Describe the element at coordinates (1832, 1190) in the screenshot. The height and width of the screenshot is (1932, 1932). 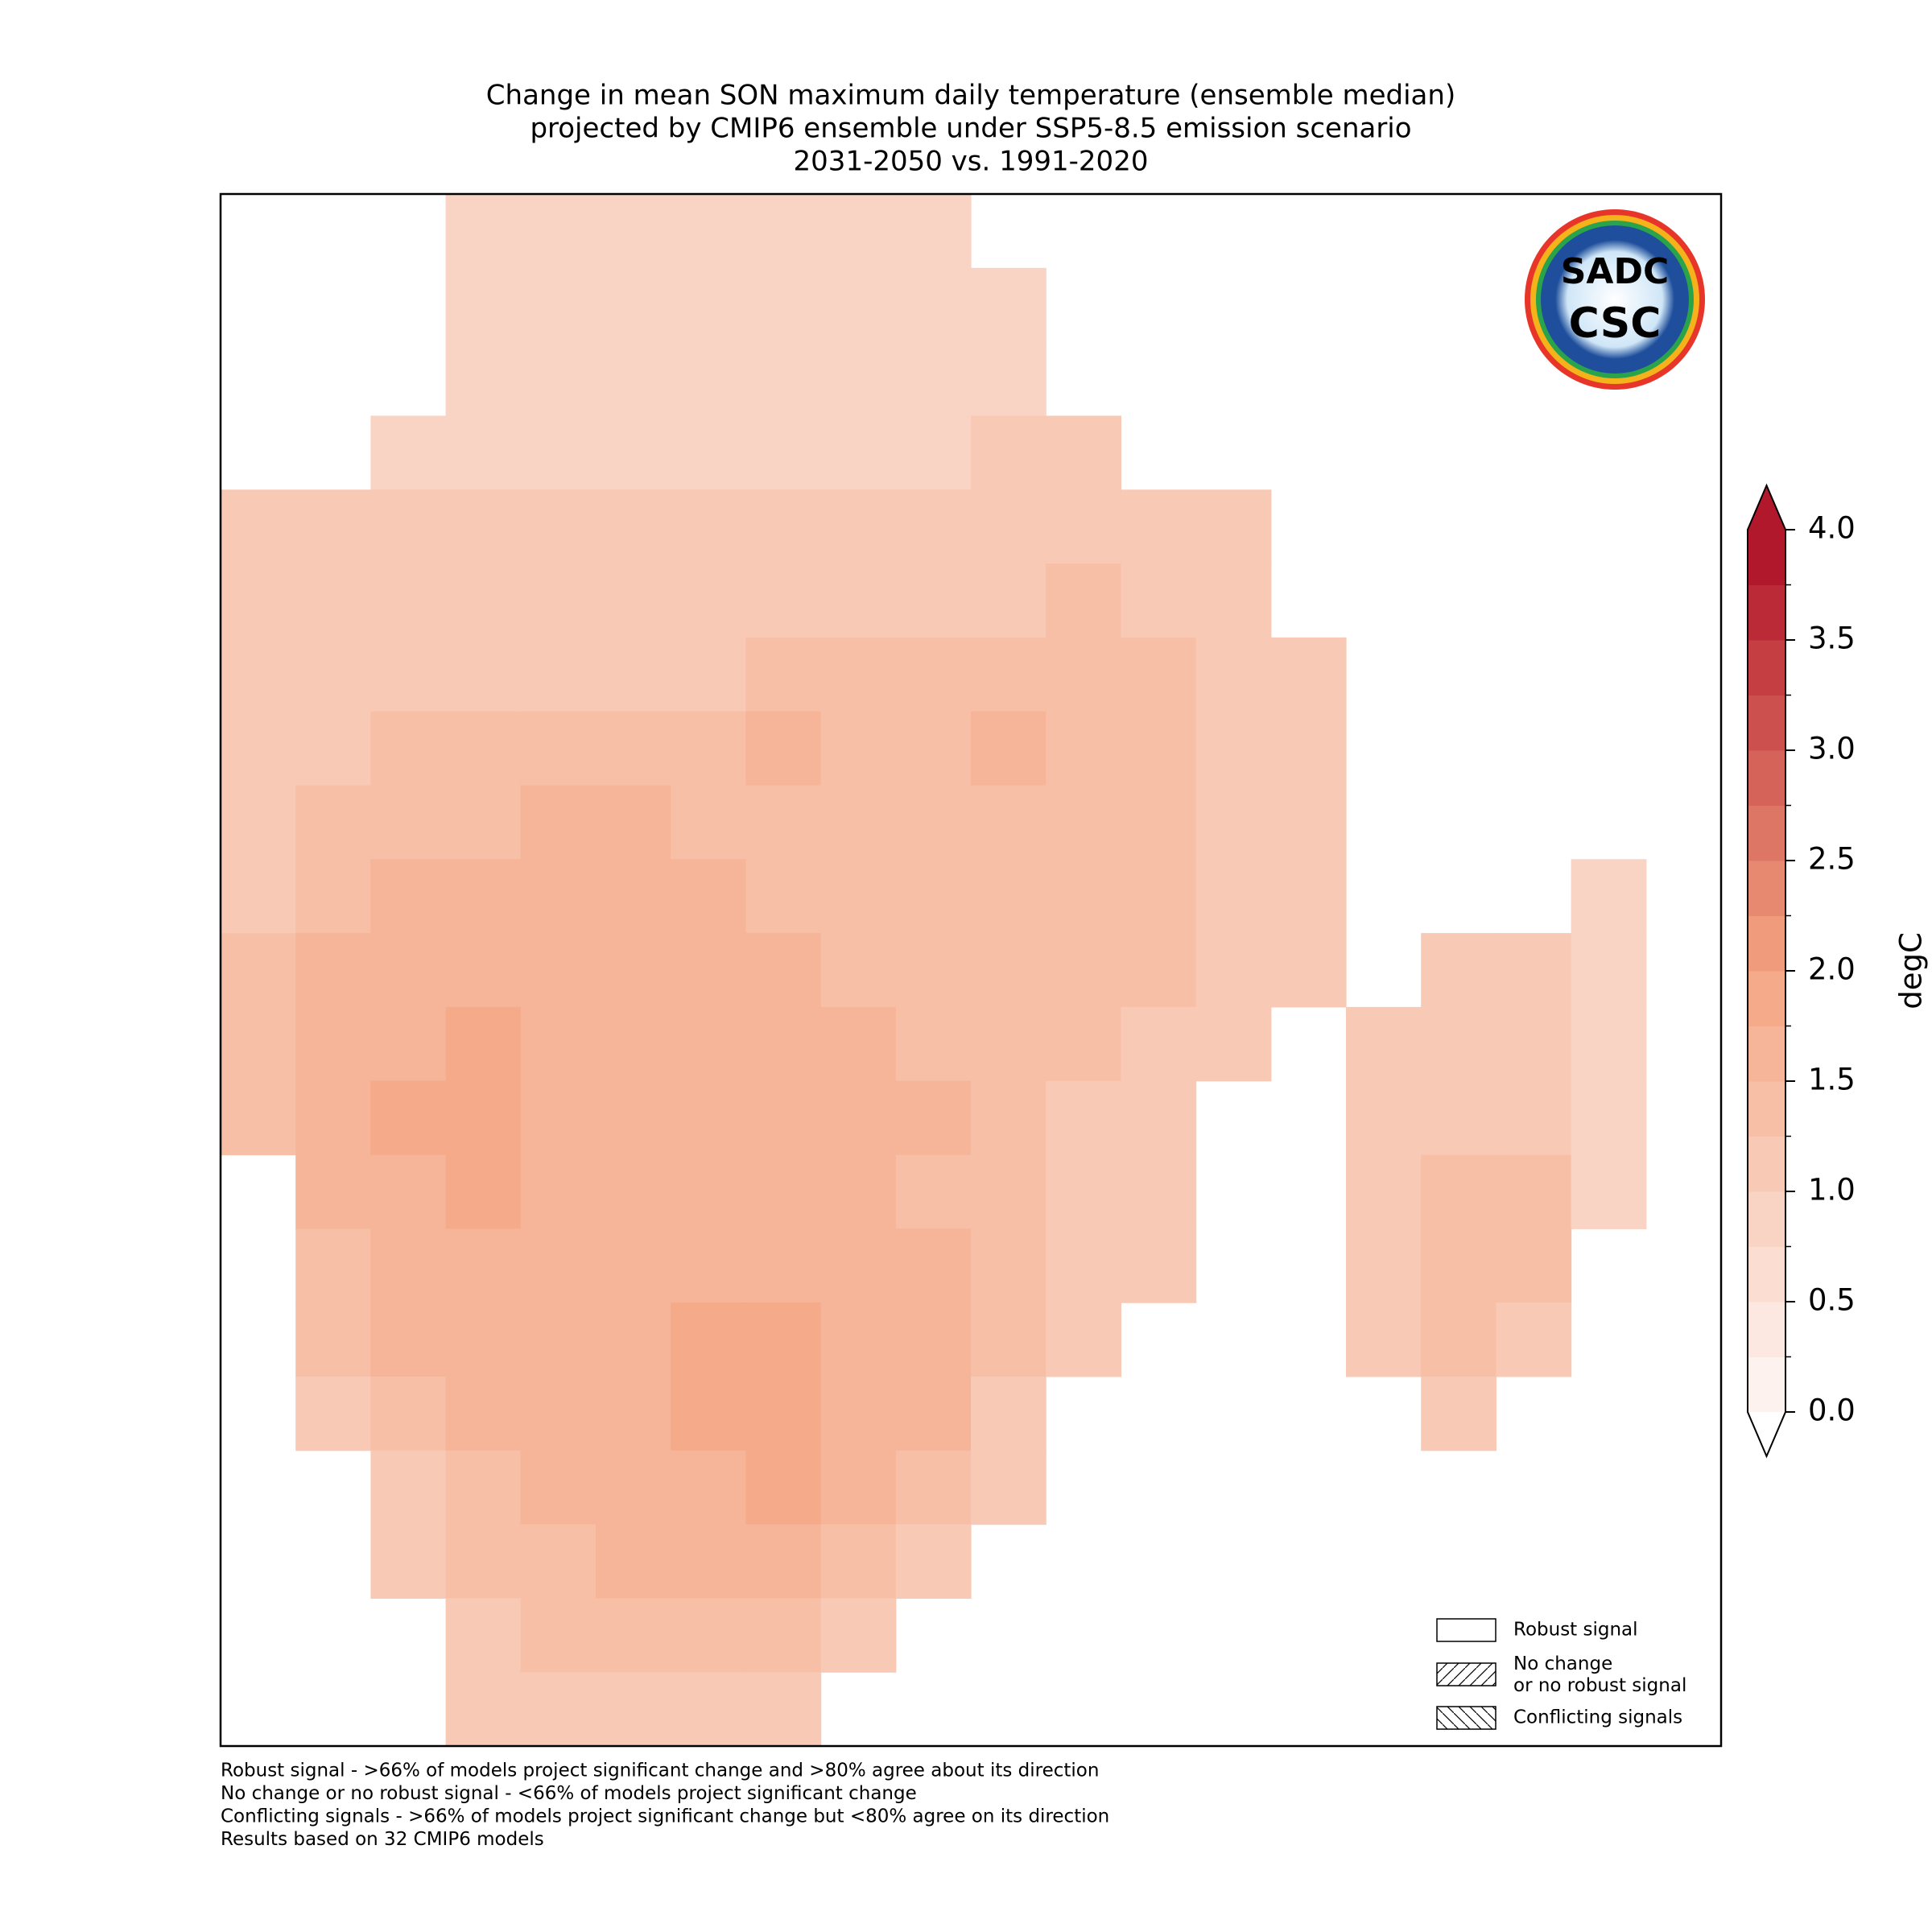
I see `colorbar-tick-label: 1.0` at that location.